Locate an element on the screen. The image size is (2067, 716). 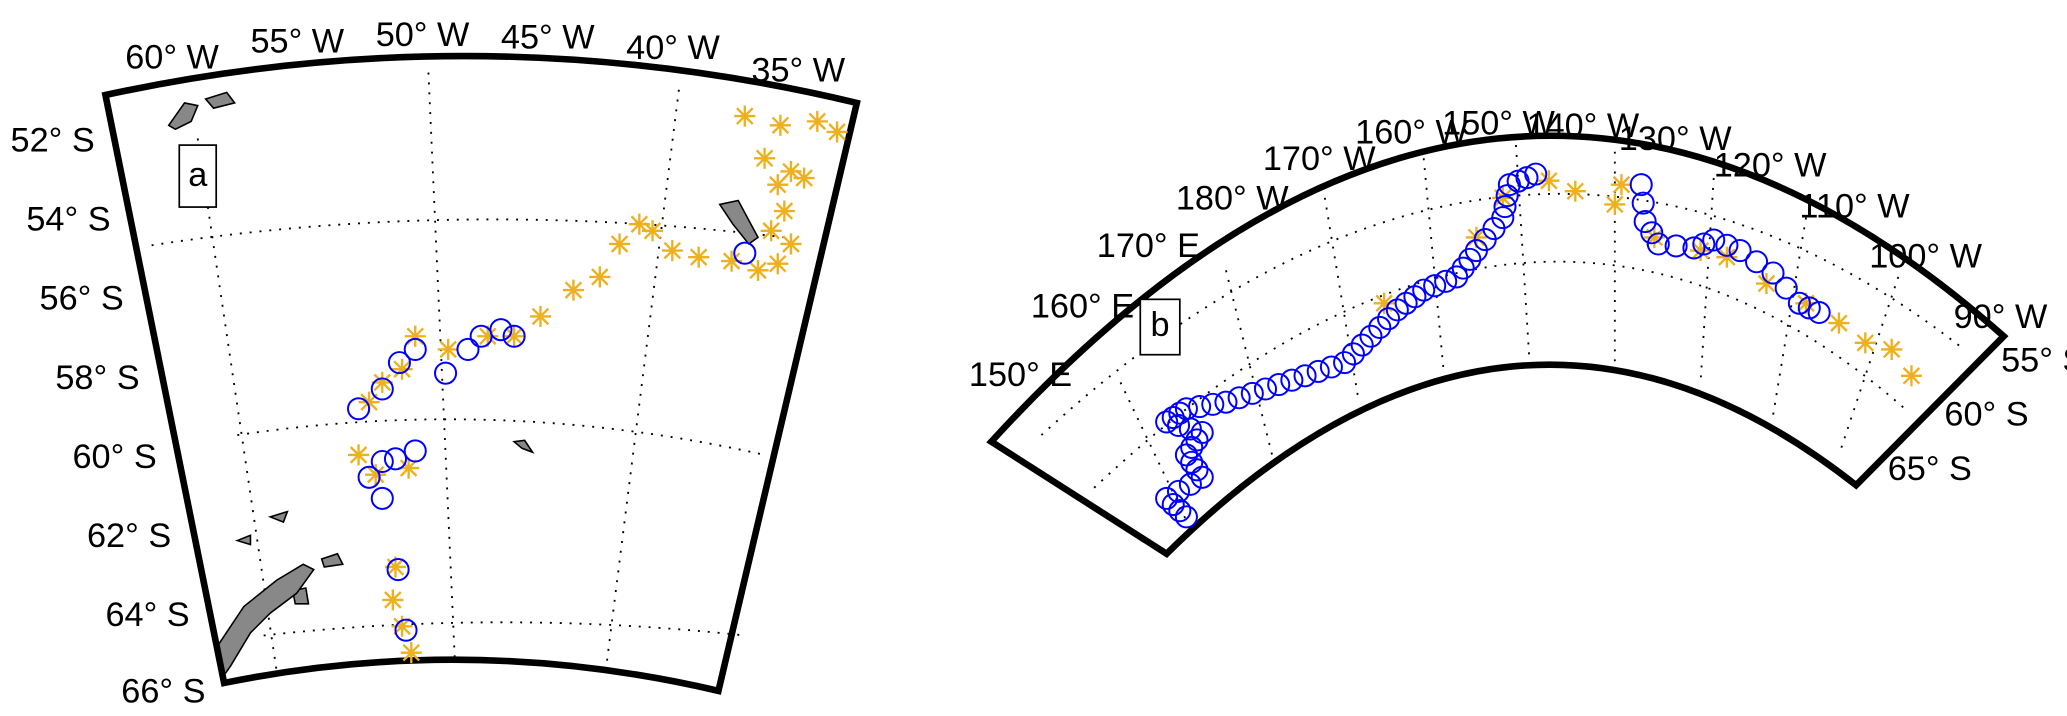
panel-label: a is located at coordinates (198, 175).